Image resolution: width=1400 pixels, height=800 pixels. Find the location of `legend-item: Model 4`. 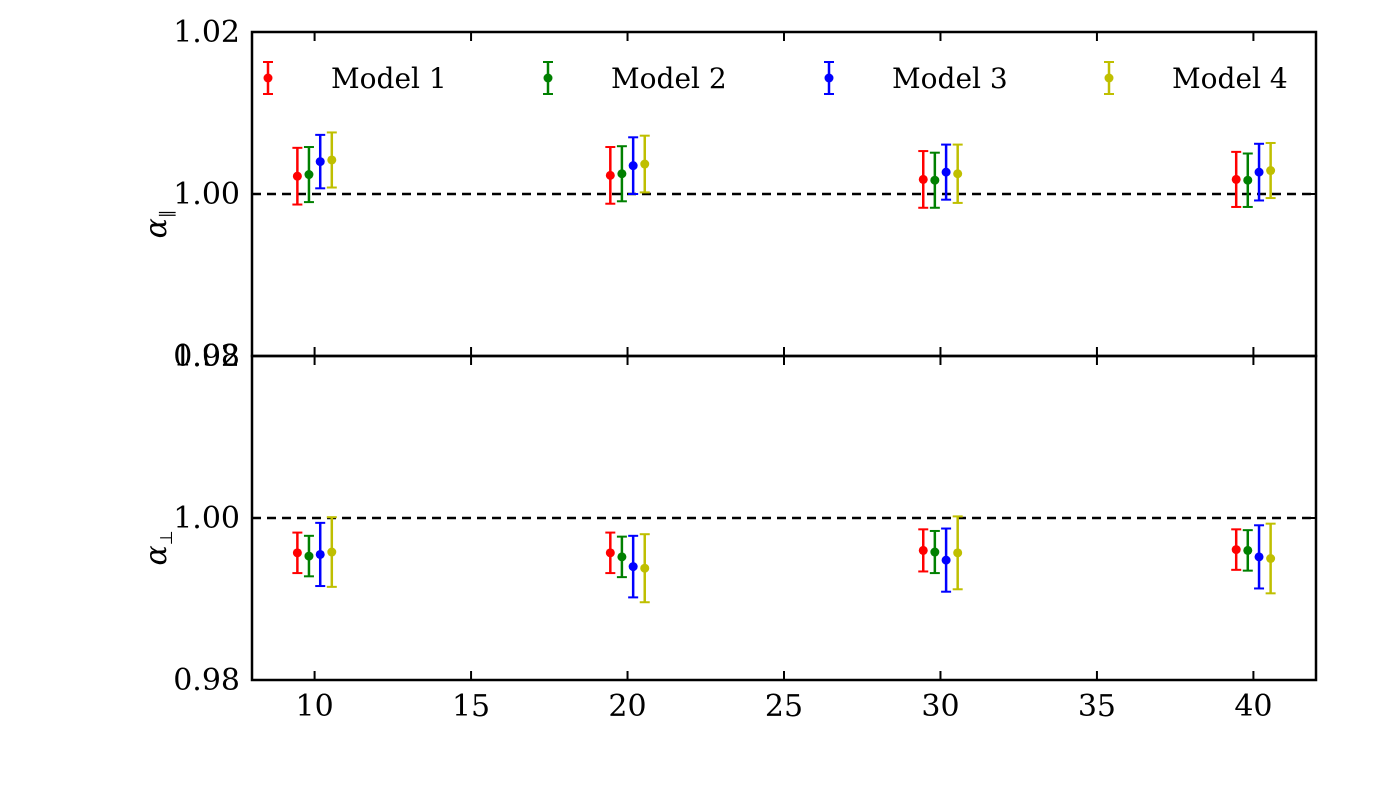

legend-item: Model 4 is located at coordinates (1196, 78).